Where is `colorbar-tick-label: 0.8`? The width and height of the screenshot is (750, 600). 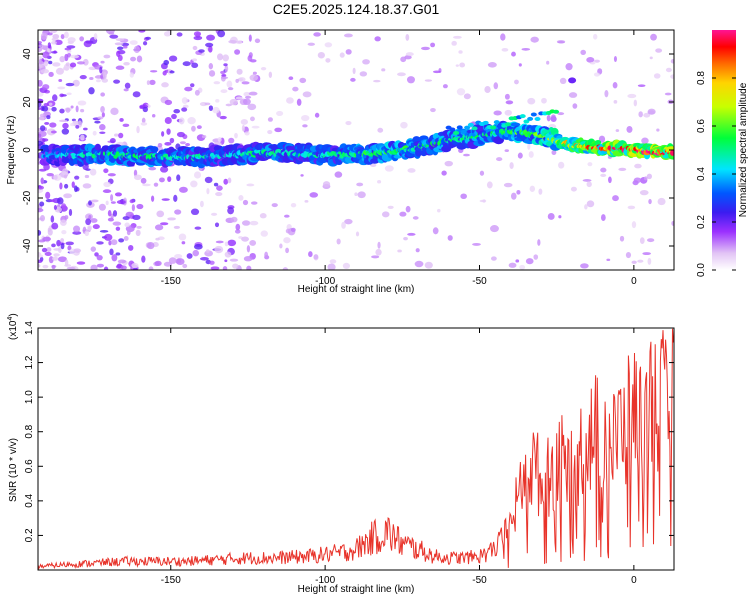 colorbar-tick-label: 0.8 is located at coordinates (701, 78).